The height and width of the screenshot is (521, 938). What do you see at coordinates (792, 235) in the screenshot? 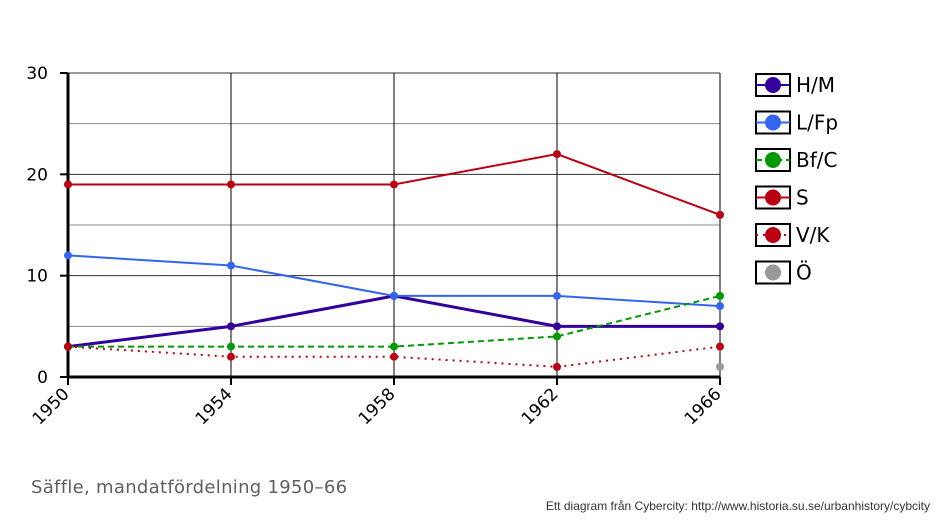
I see `legend-entry: V/K` at bounding box center [792, 235].